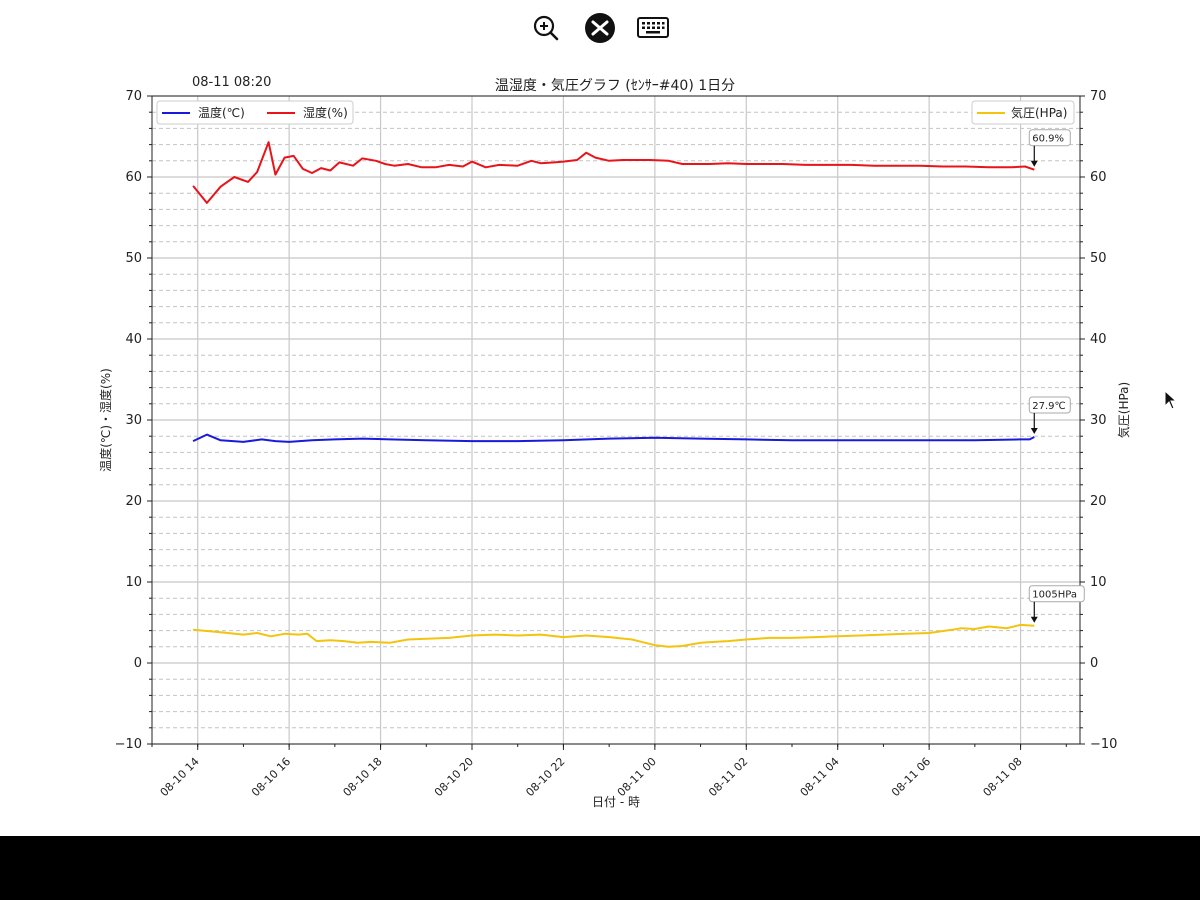  Describe the element at coordinates (637, 777) in the screenshot. I see `x-tick-label: 08-11 00` at that location.